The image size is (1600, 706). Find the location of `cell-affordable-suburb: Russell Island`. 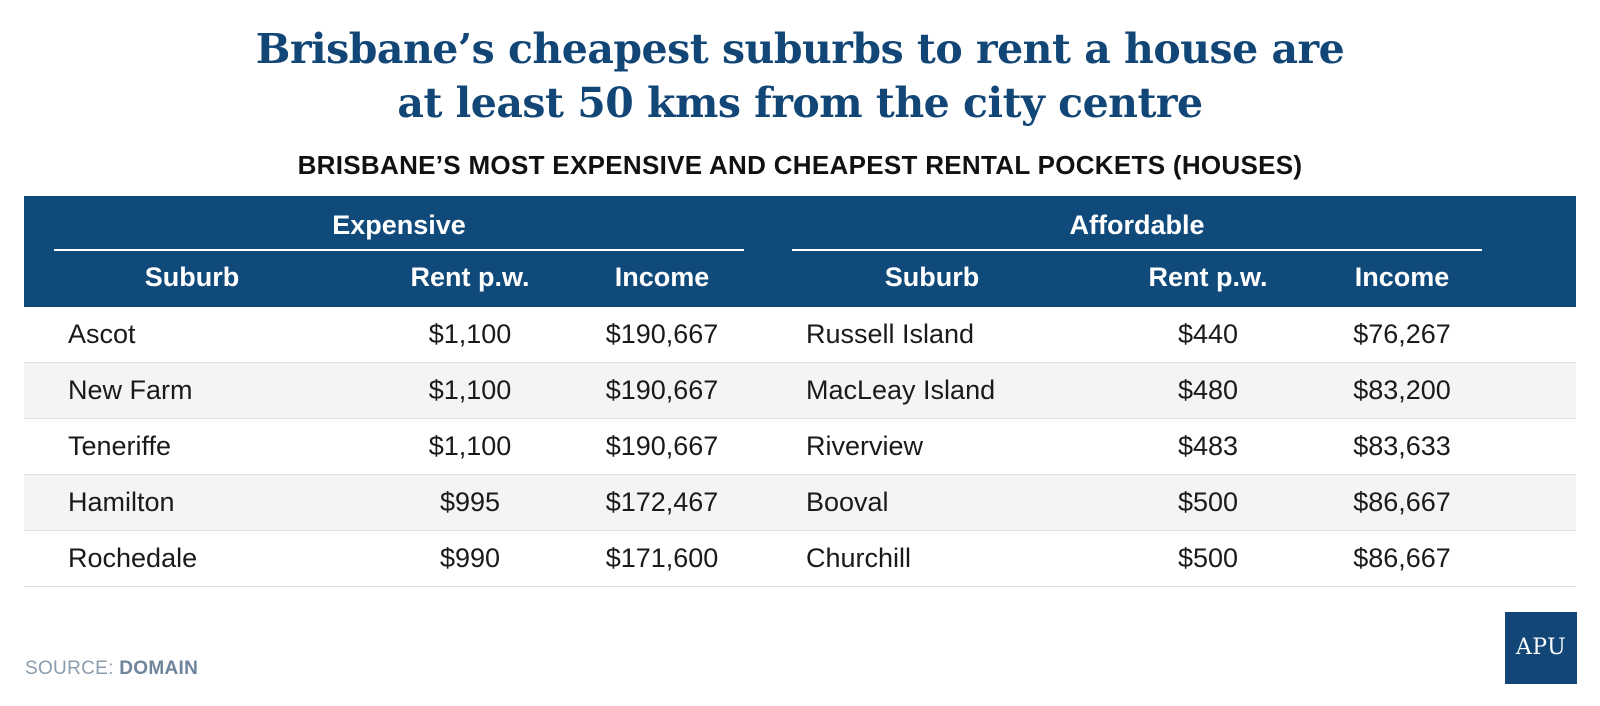

cell-affordable-suburb: Russell Island is located at coordinates (890, 334).